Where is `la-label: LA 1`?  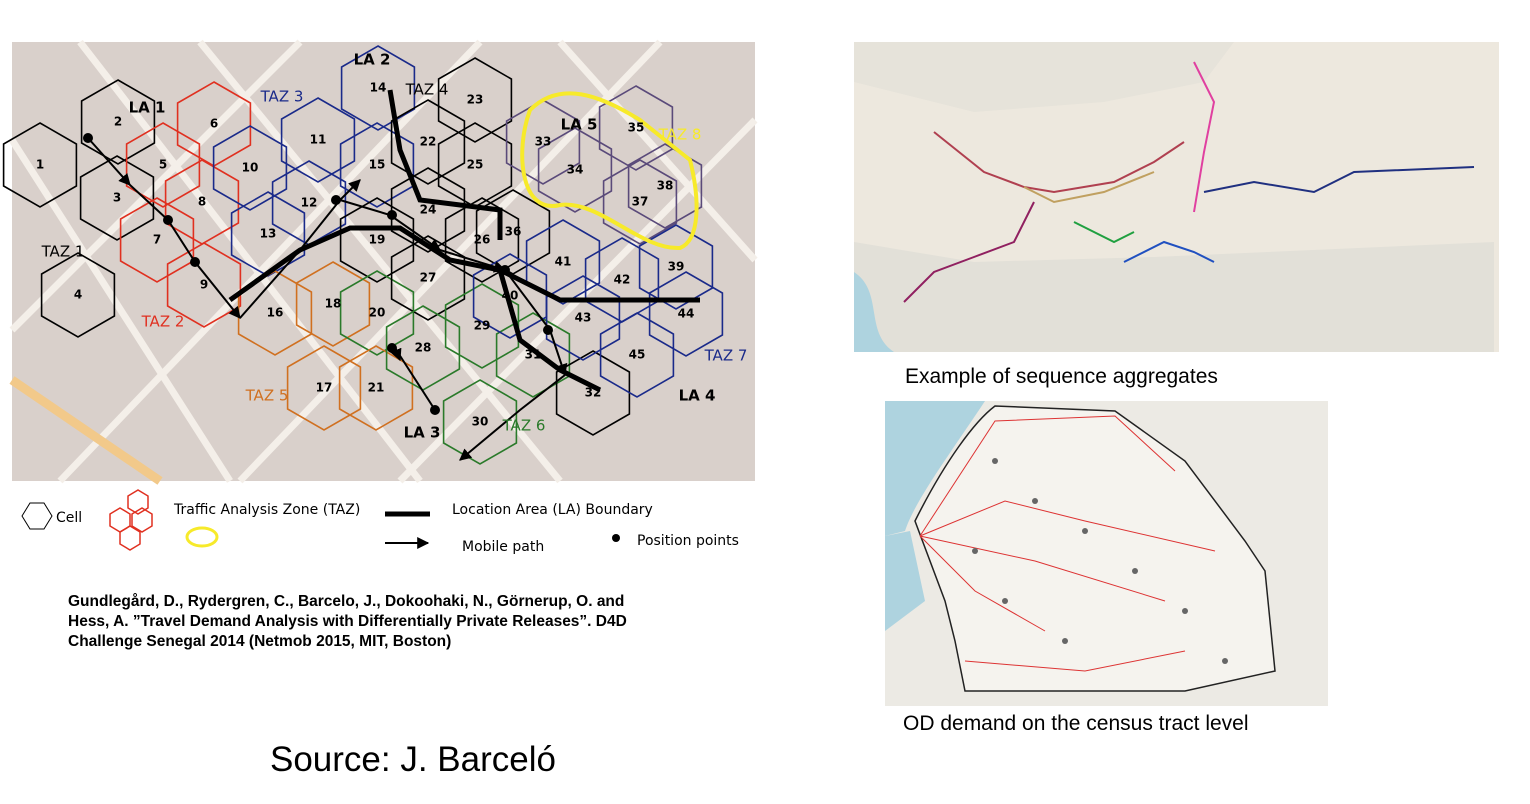
la-label: LA 1 is located at coordinates (147, 108).